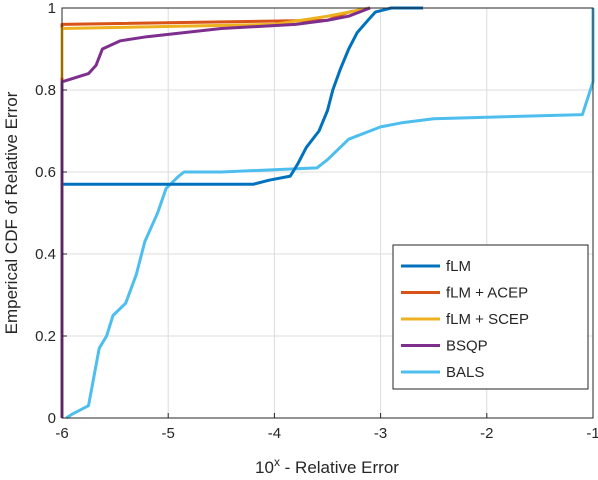  What do you see at coordinates (52, 418) in the screenshot?
I see `y-tick-label: 0` at bounding box center [52, 418].